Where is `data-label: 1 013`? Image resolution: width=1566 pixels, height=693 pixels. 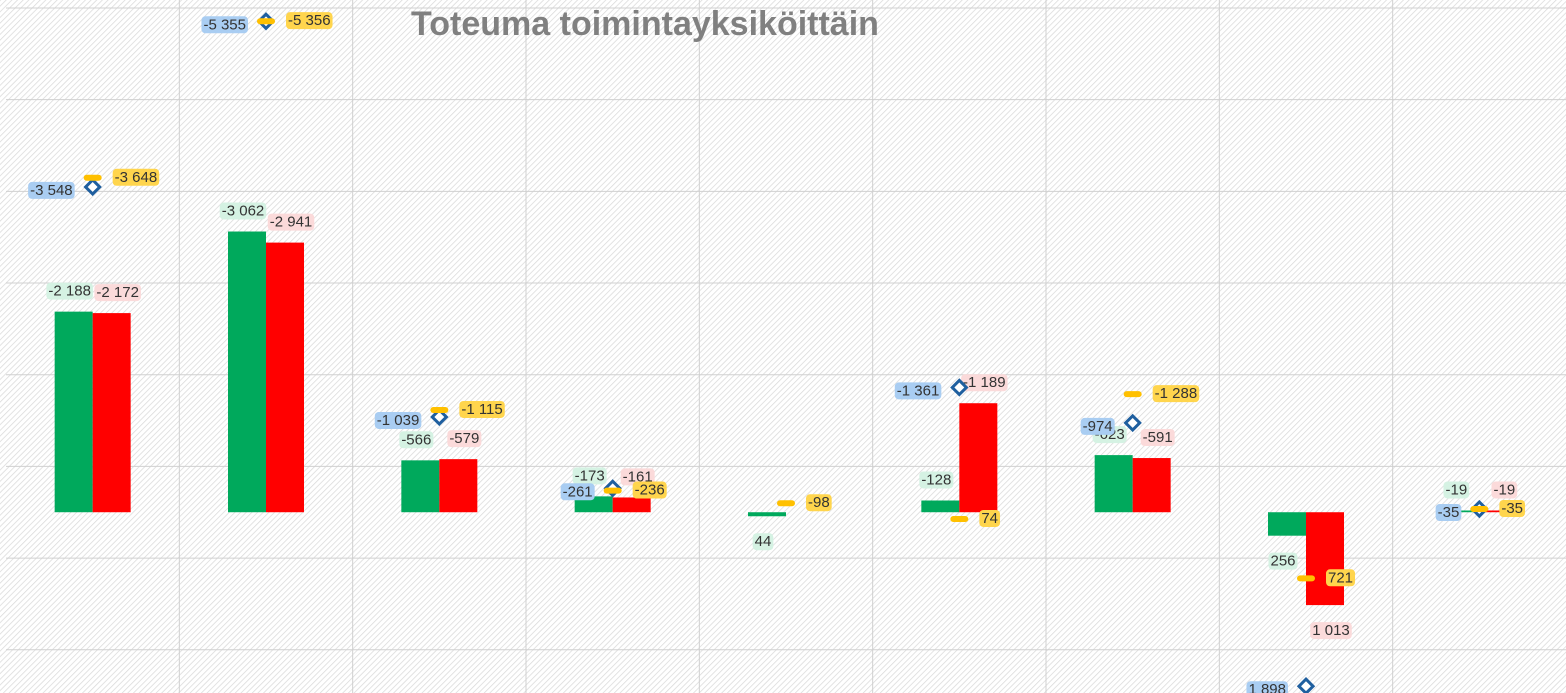 data-label: 1 013 is located at coordinates (1331, 630).